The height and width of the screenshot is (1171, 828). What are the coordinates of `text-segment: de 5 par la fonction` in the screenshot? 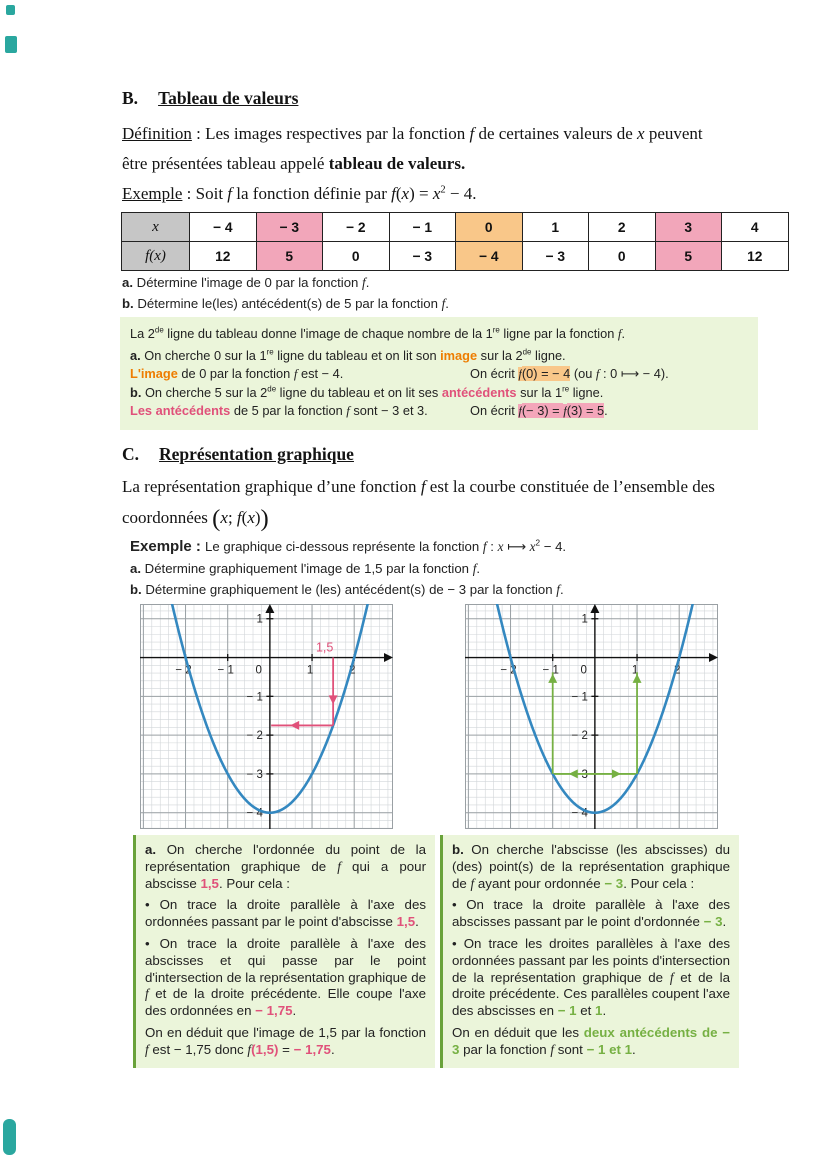 It's located at (288, 411).